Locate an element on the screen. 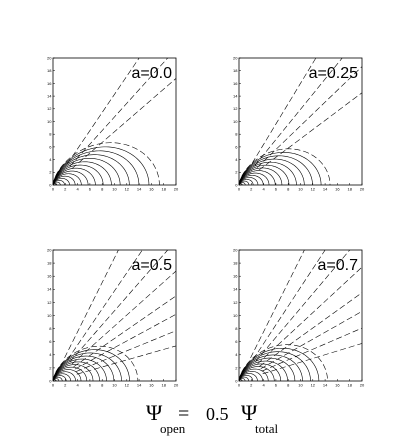 This screenshot has height=443, width=415. panel-2: 0 2 4 6 8 10 12 14 16 18 20 0 2 4 6 8 10 12 14 16 18 20 a=0.25 is located at coordinates (299, 123).